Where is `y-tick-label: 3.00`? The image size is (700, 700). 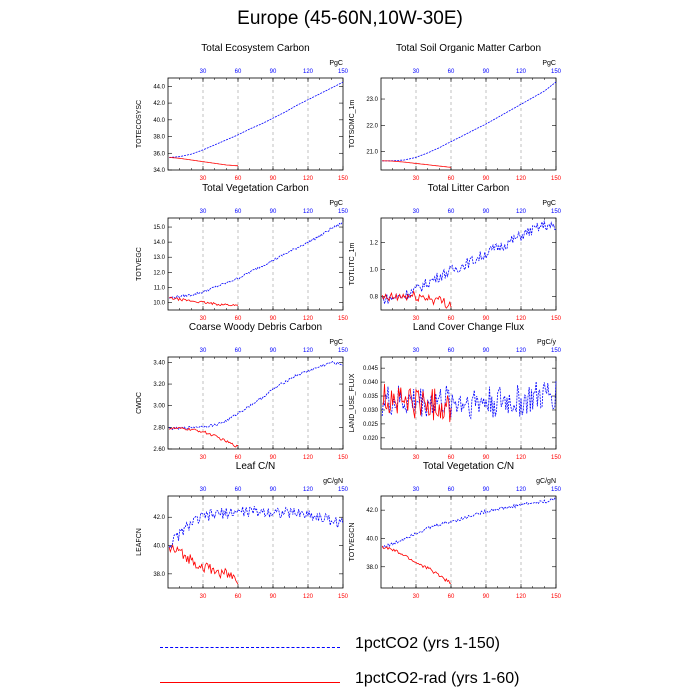
y-tick-label: 3.00 is located at coordinates (159, 407).